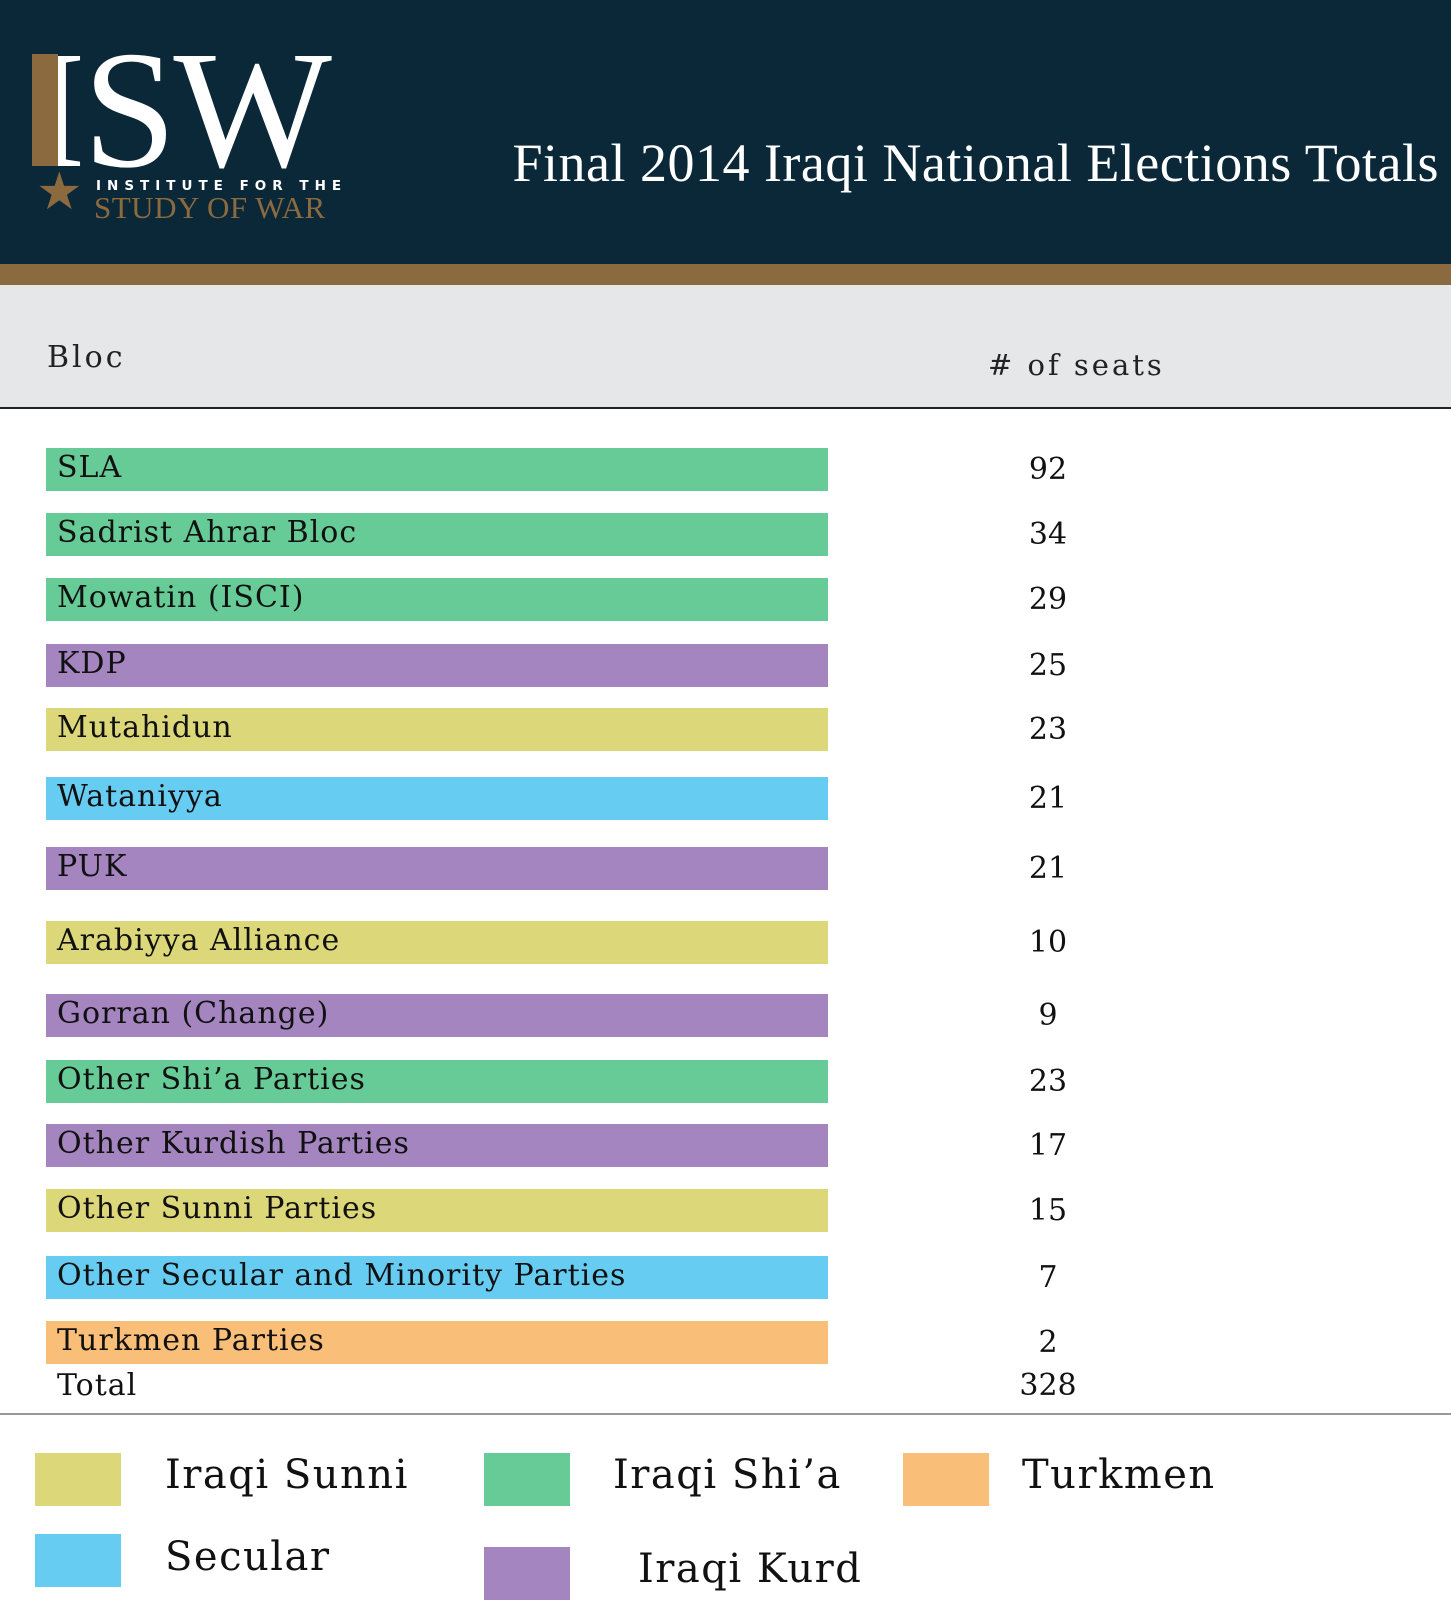 Image resolution: width=1451 pixels, height=1600 pixels. I want to click on bloc-label: PUK, so click(92, 866).